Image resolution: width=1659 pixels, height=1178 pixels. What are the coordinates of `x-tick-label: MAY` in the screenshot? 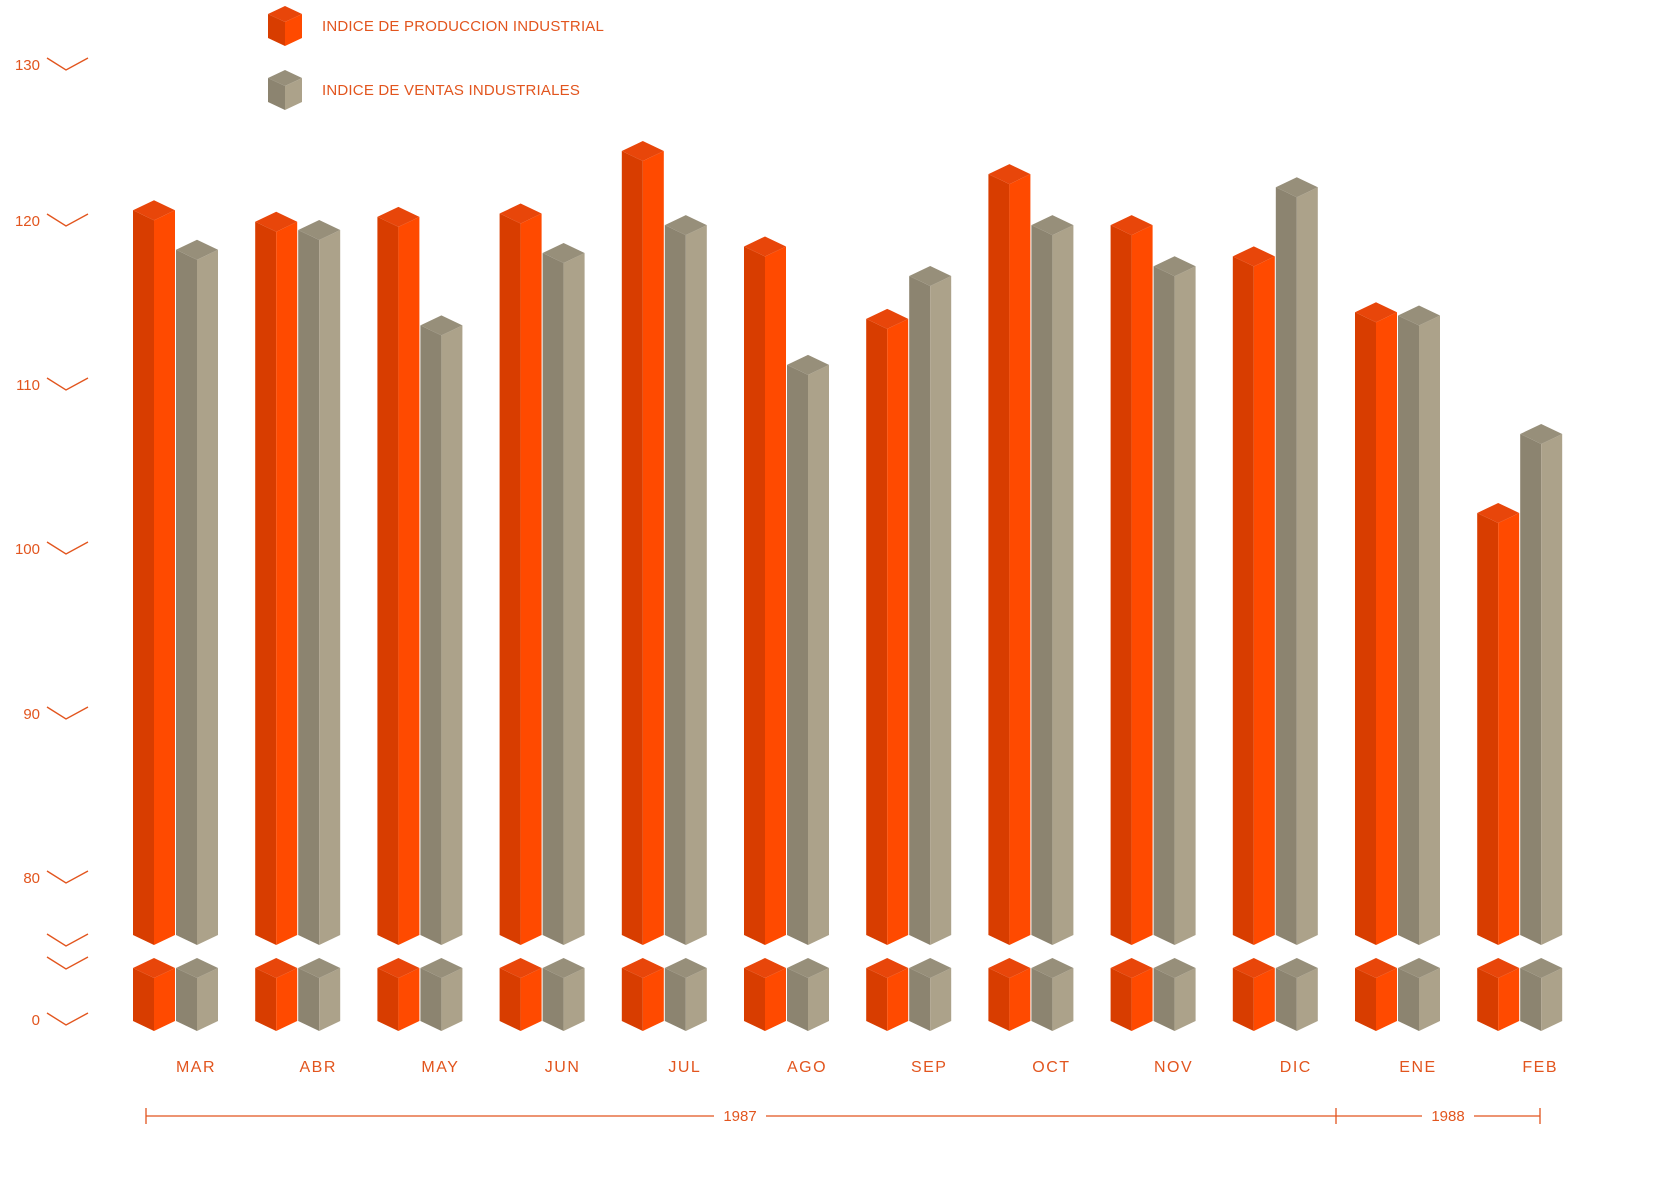 It's located at (440, 1067).